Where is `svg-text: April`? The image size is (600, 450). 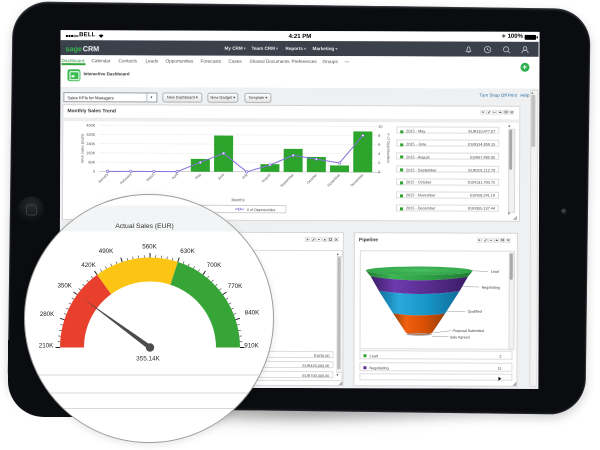
svg-text: April is located at coordinates (175, 176).